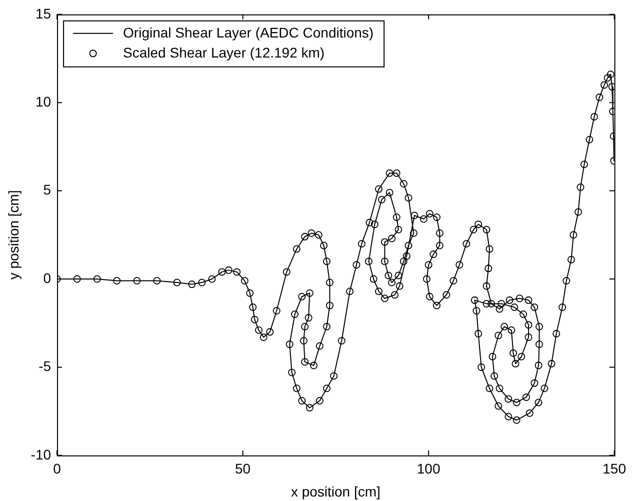 The height and width of the screenshot is (501, 632). I want to click on y-tick-label: 0, so click(47, 278).